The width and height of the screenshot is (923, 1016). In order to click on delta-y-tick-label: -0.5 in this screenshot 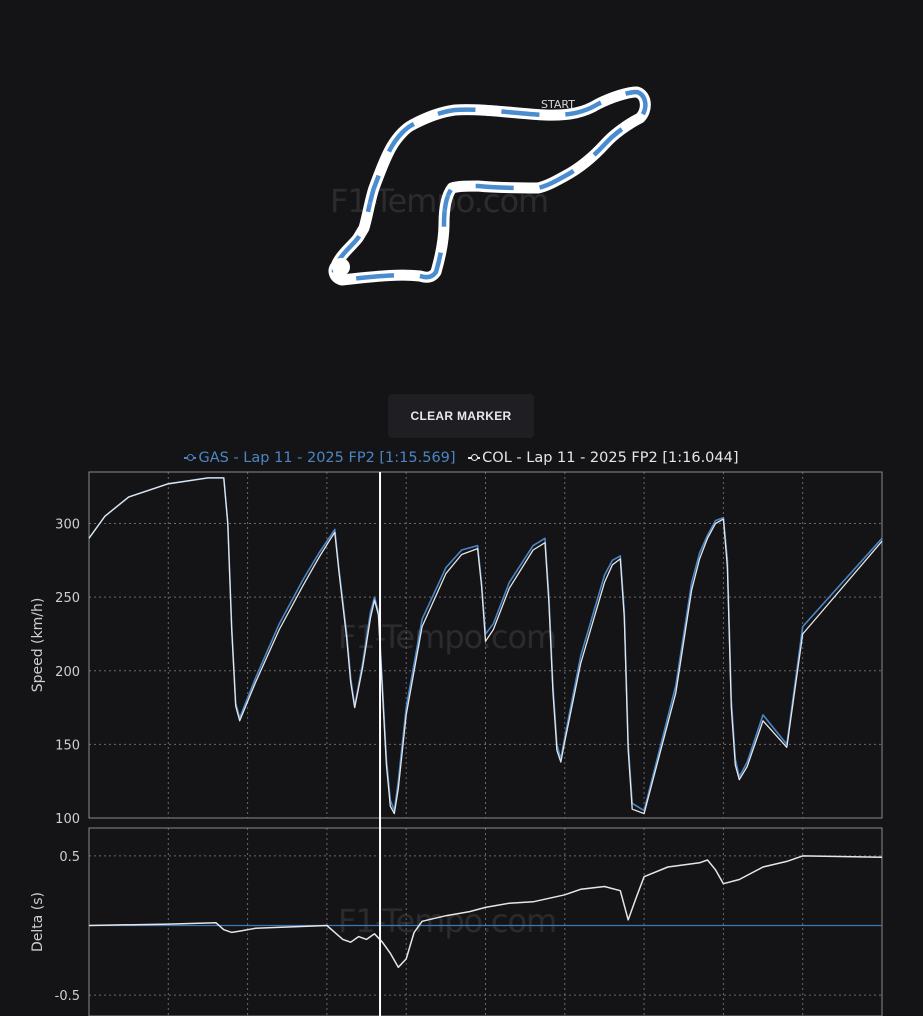, I will do `click(67, 996)`.